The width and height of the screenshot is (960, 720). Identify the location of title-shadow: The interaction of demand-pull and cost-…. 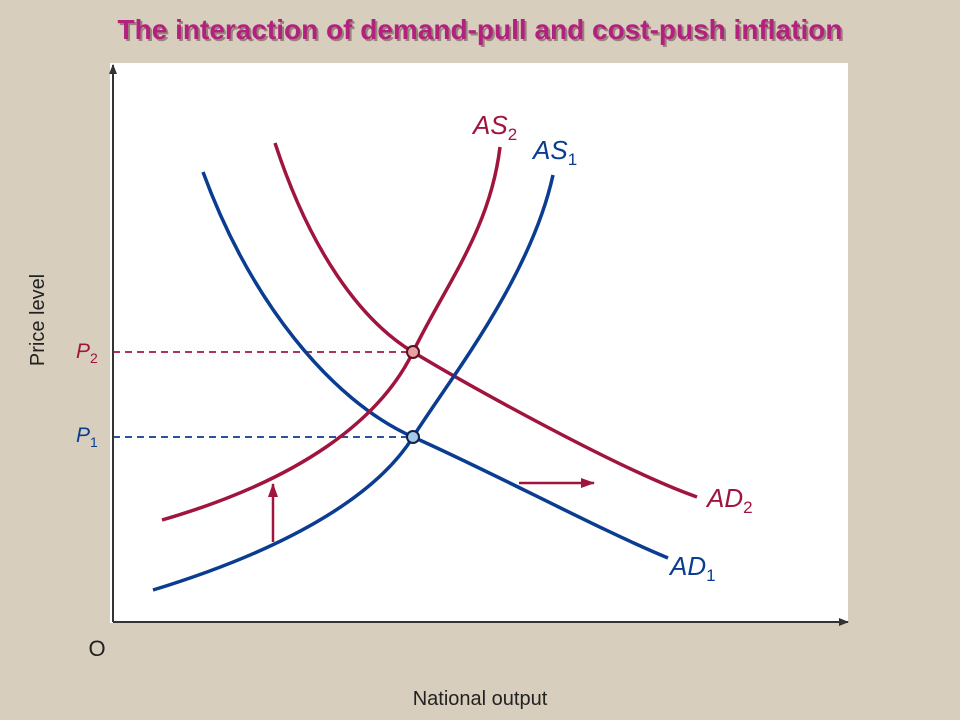
(482, 31).